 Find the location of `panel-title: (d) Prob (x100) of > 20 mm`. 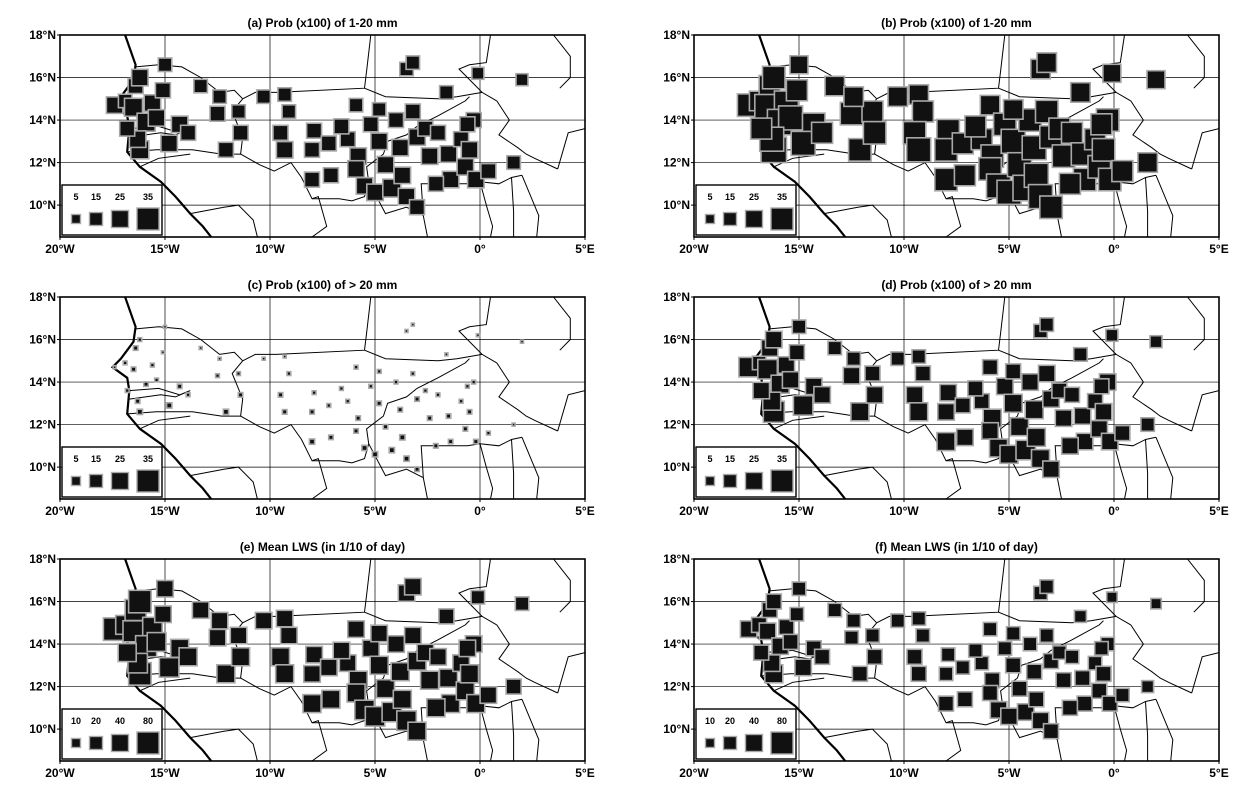

panel-title: (d) Prob (x100) of > 20 mm is located at coordinates (956, 285).